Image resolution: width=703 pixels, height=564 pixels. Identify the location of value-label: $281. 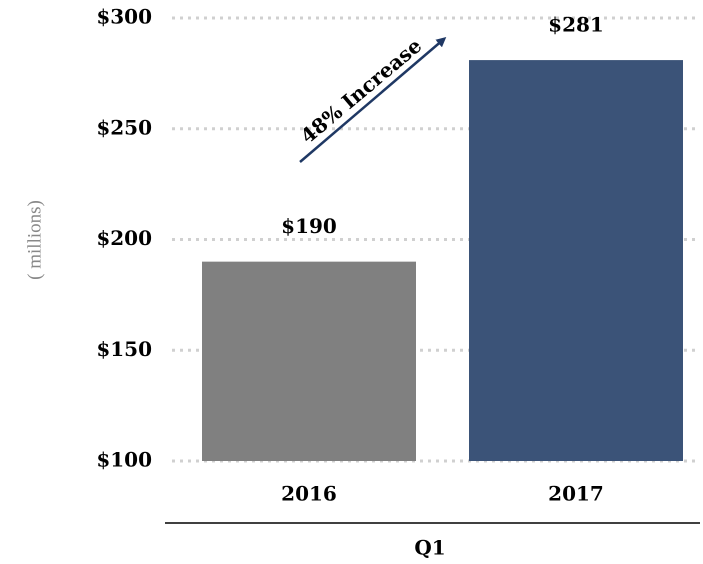
(576, 25).